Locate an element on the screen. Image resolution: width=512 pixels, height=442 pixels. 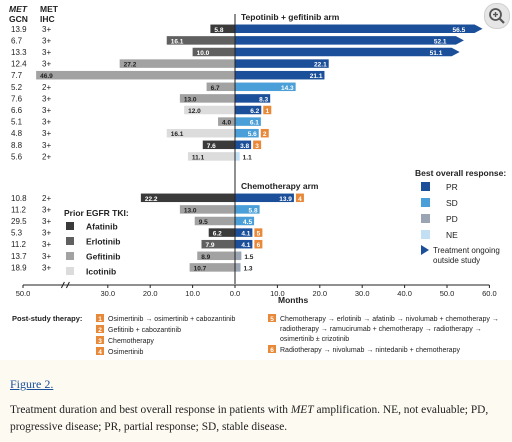
response-bar-label: 1.5 is located at coordinates (248, 257).